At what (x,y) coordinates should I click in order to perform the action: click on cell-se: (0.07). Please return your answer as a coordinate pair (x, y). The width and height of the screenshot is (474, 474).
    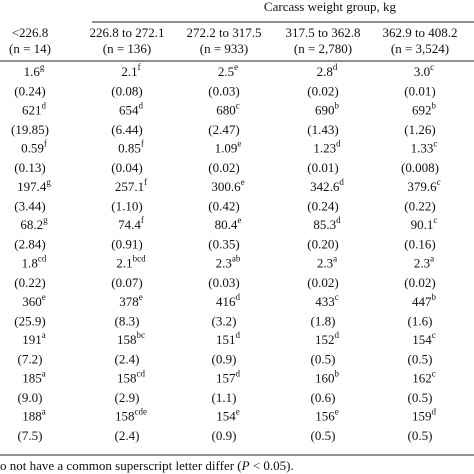
    Looking at the image, I should click on (126, 282).